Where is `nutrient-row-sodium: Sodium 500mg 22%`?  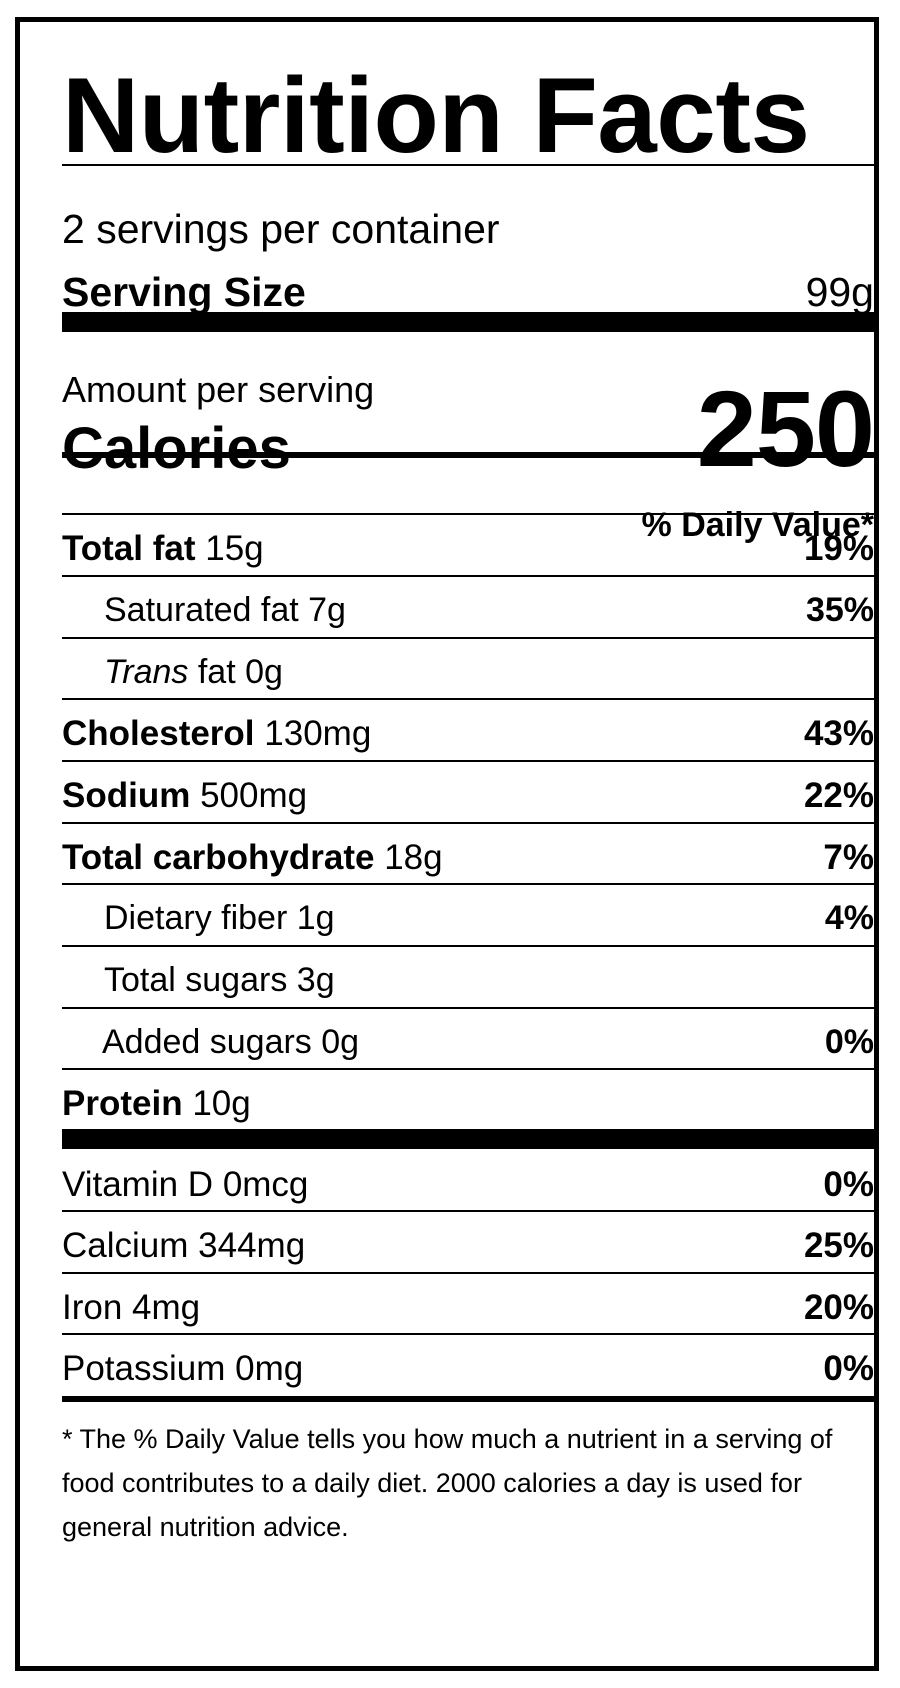 nutrient-row-sodium: Sodium 500mg 22% is located at coordinates (468, 794).